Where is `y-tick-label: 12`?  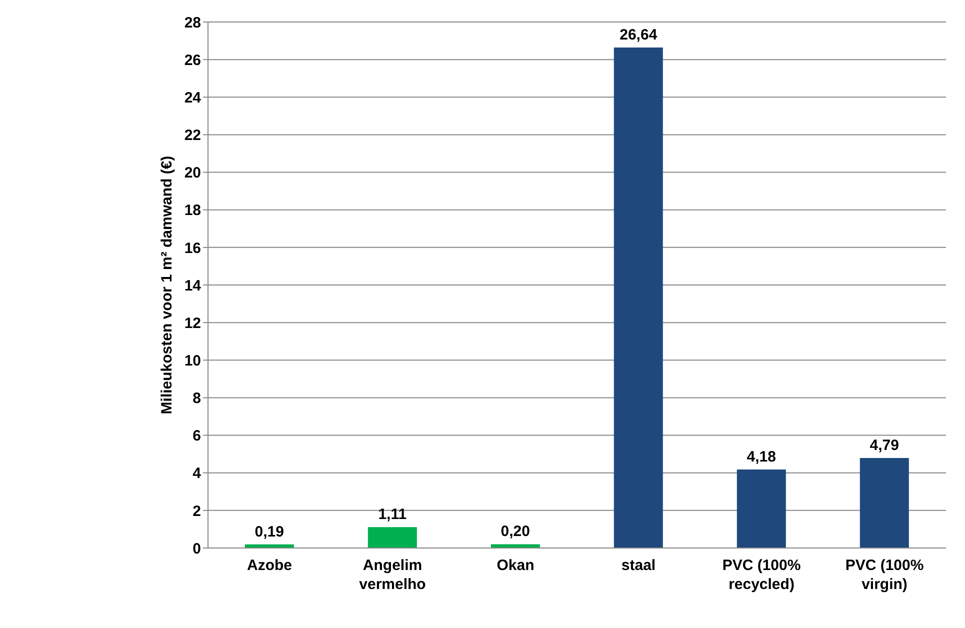 y-tick-label: 12 is located at coordinates (192, 323).